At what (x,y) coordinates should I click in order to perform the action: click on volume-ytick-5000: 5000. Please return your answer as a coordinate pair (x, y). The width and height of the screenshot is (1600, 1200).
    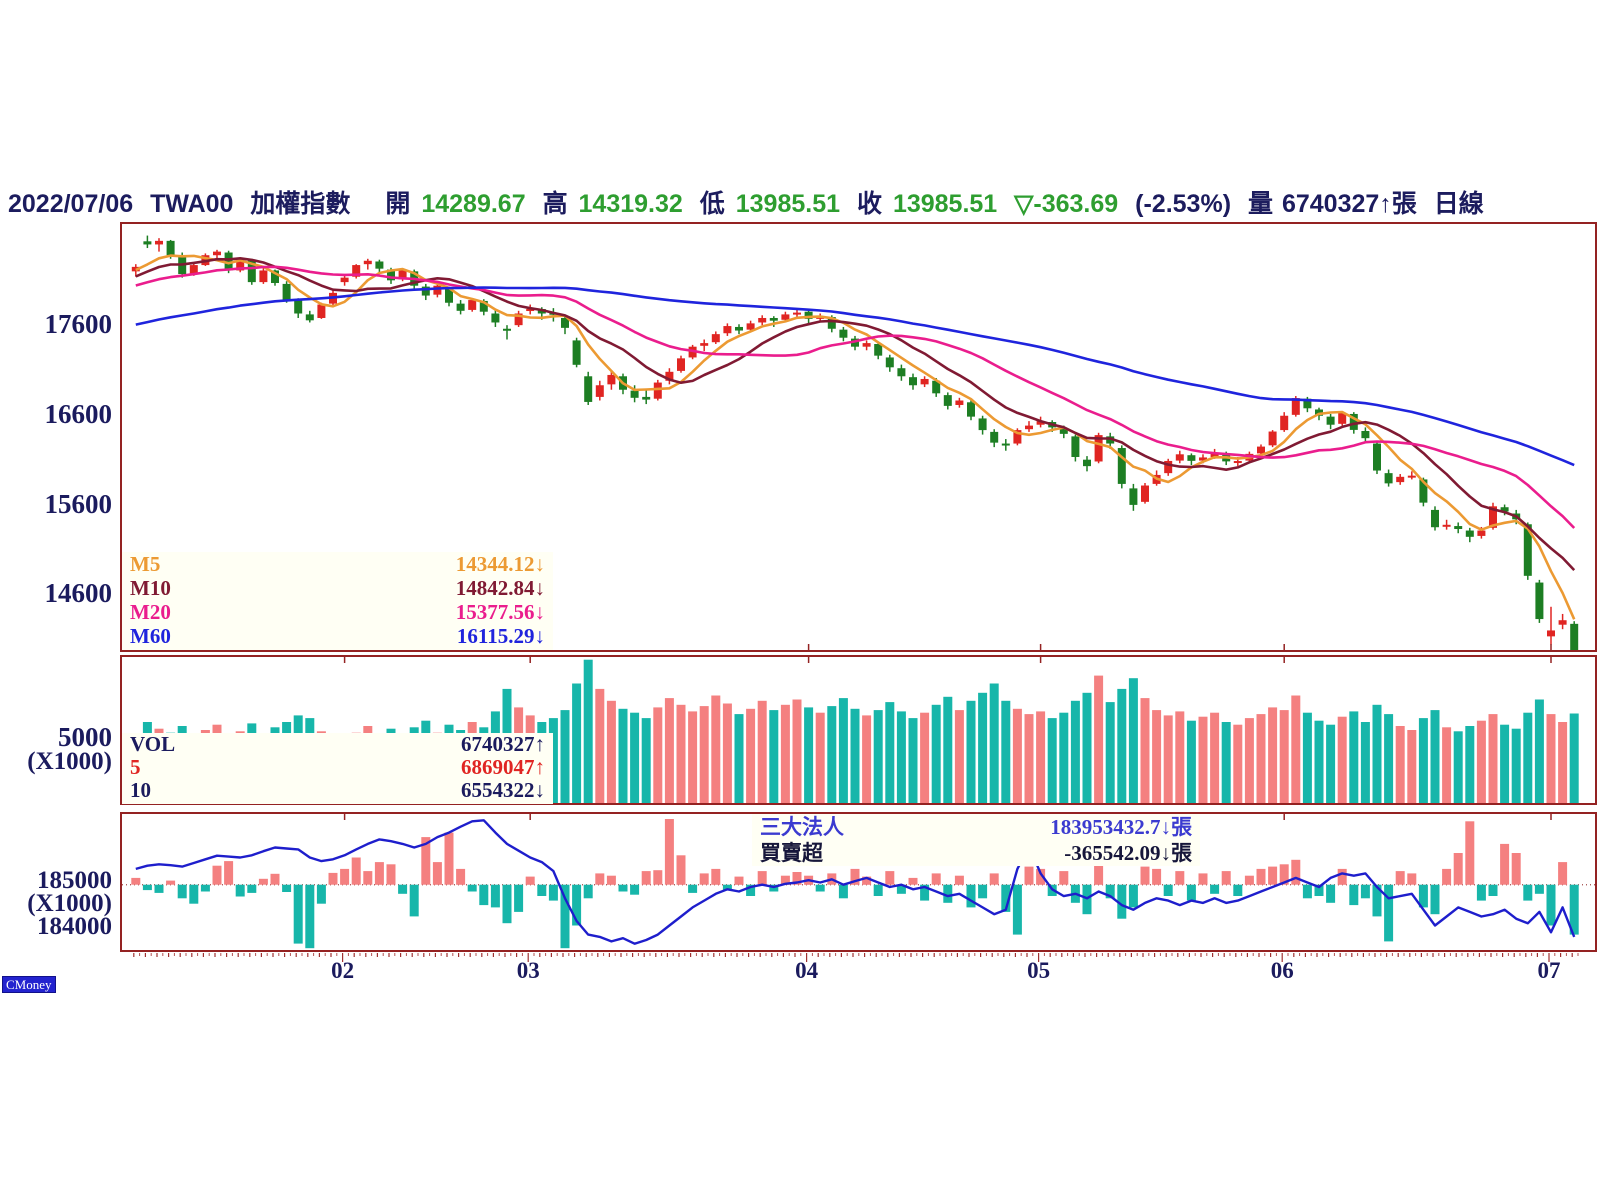
    Looking at the image, I should click on (85, 737).